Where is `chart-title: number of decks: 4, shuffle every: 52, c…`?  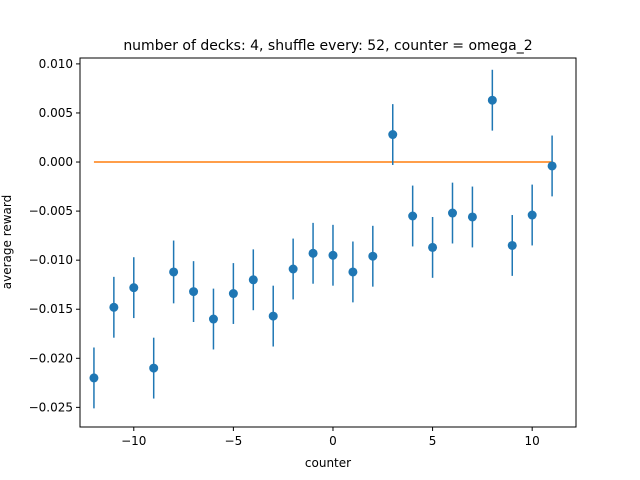 chart-title: number of decks: 4, shuffle every: 52, c… is located at coordinates (327, 46).